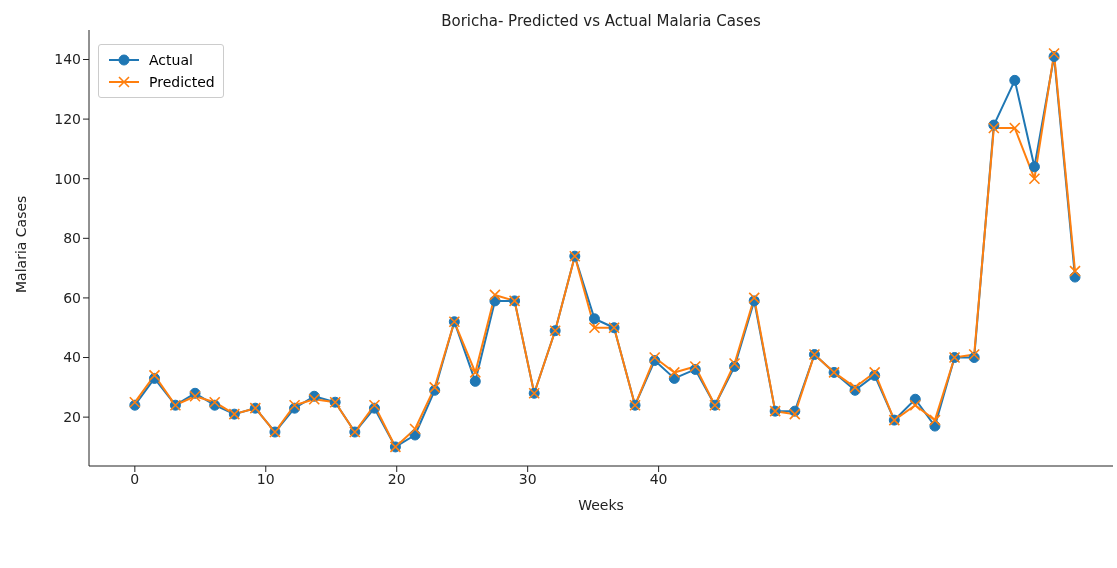  What do you see at coordinates (527, 478) in the screenshot?
I see `x-tick-label: 30` at bounding box center [527, 478].